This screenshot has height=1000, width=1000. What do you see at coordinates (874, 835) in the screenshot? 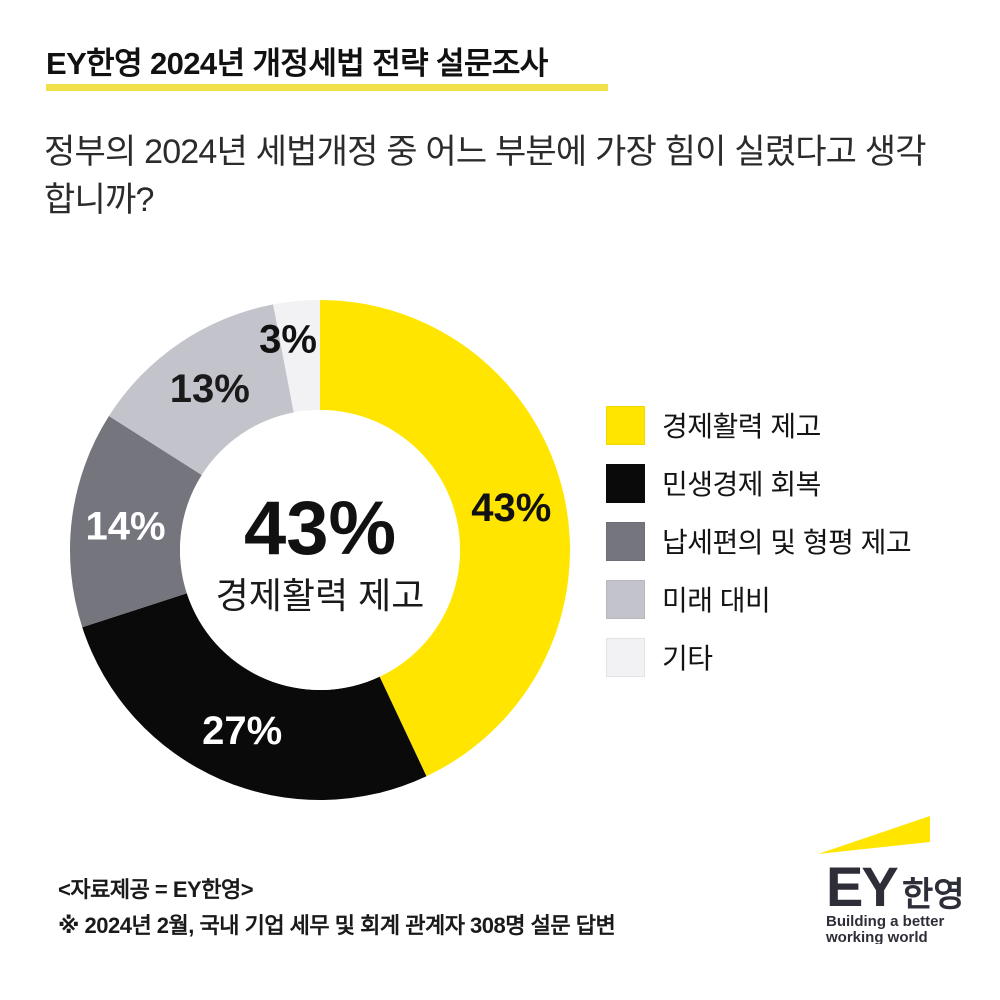
I see `ey-beam-icon` at bounding box center [874, 835].